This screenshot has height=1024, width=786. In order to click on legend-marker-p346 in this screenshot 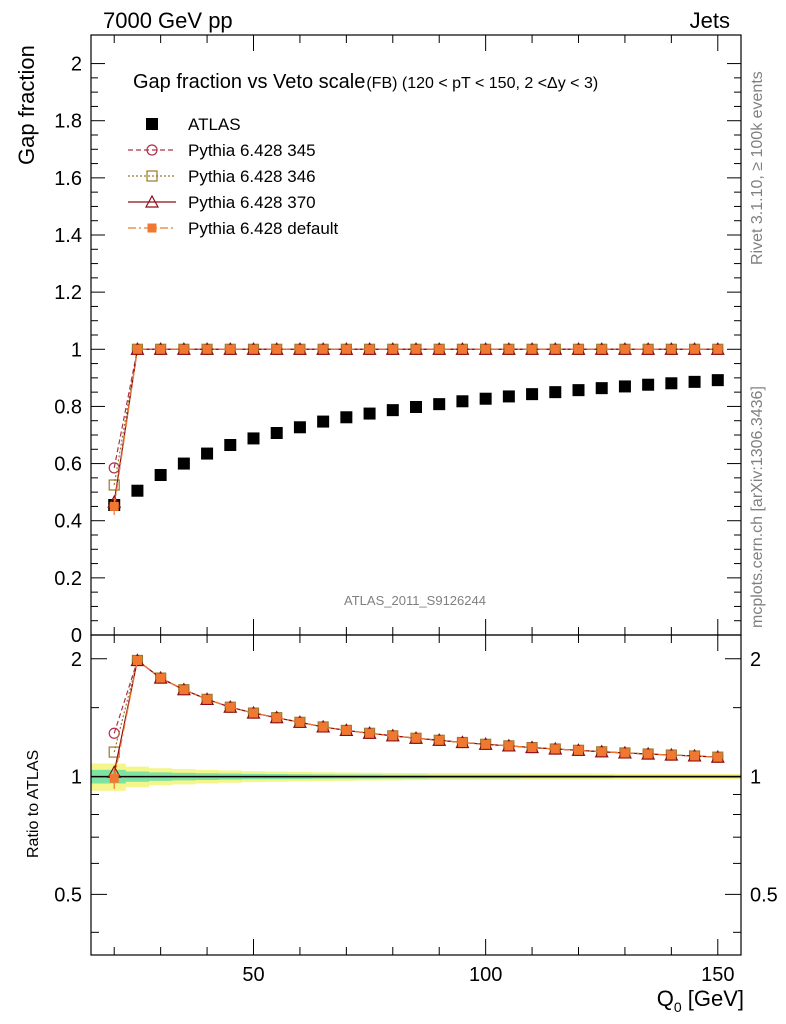, I will do `click(152, 176)`.